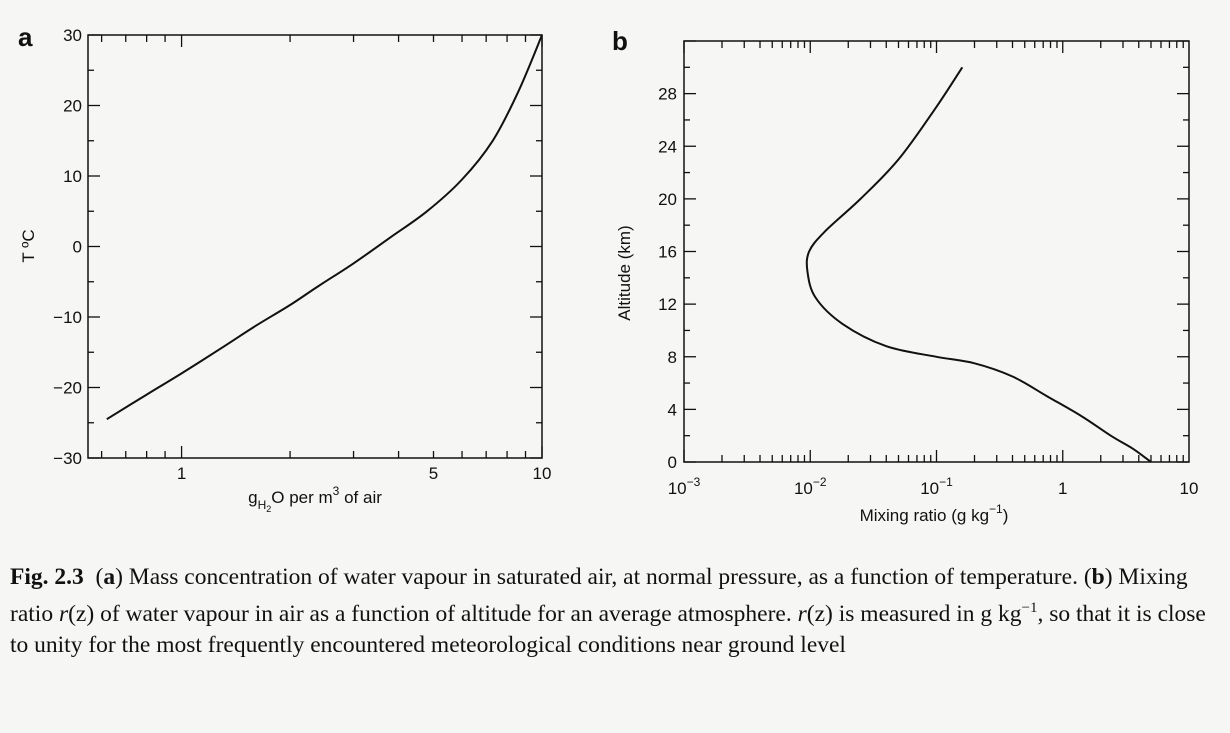  I want to click on y-axis-label-a: T ºC, so click(28, 245).